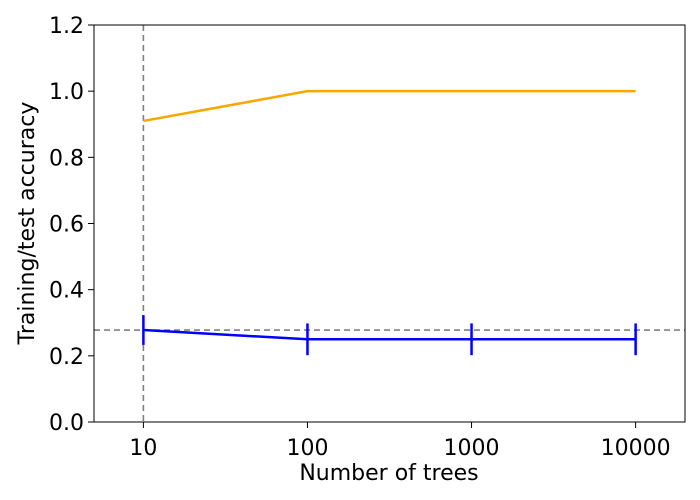  Describe the element at coordinates (27, 224) in the screenshot. I see `y-axis-label: Training/test accuracy` at that location.